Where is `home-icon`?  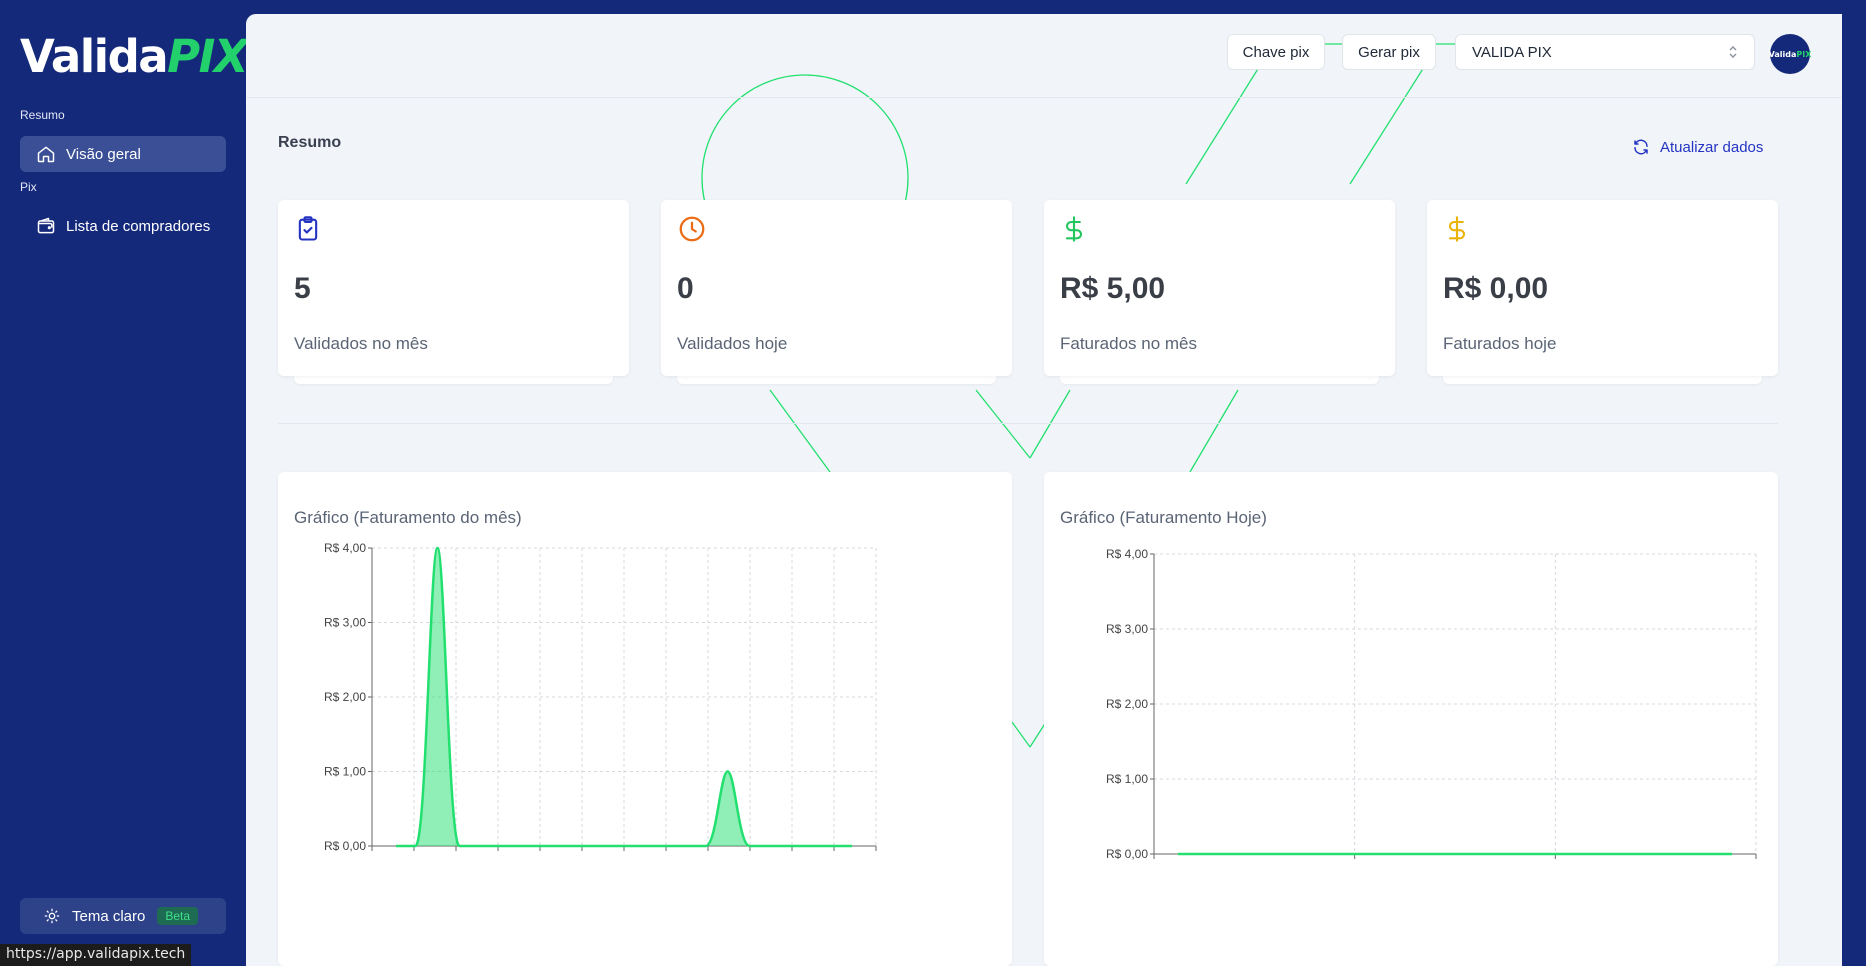
home-icon is located at coordinates (46, 154).